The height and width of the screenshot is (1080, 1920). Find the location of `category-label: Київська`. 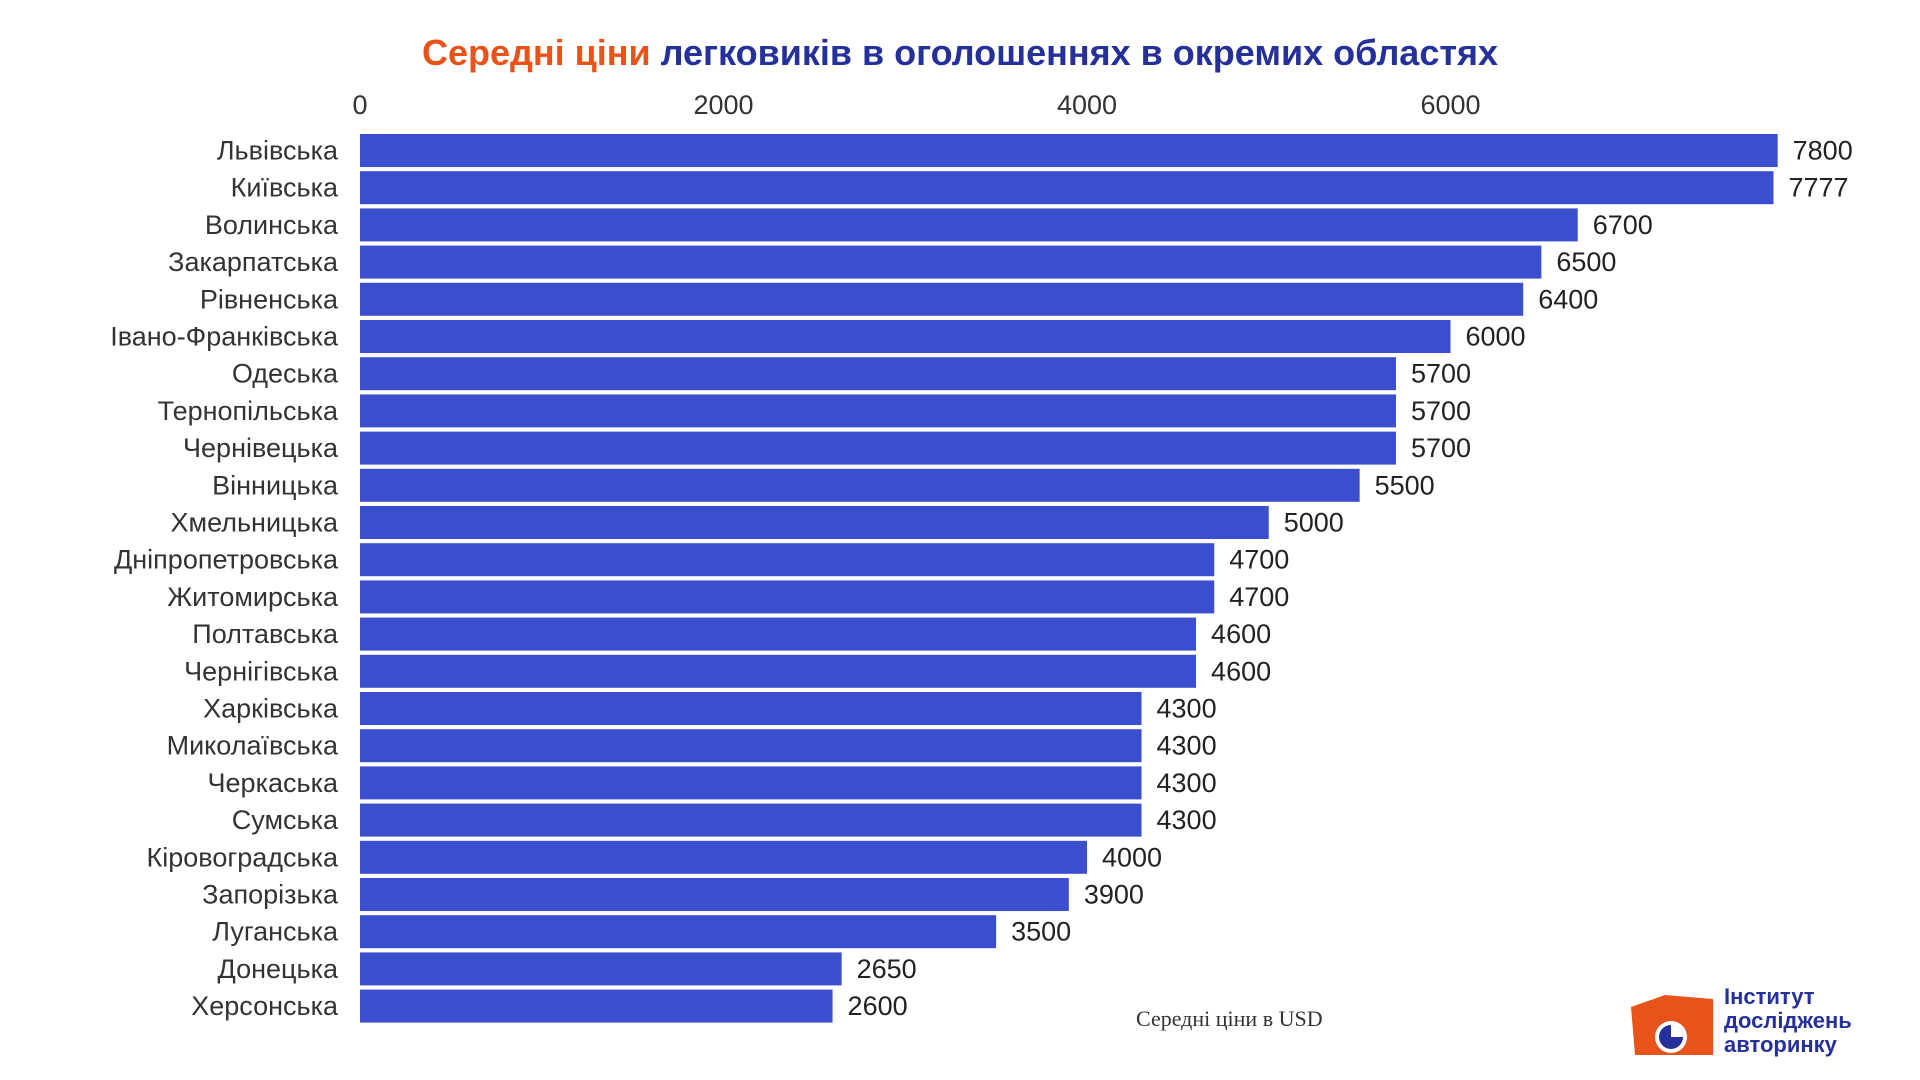

category-label: Київська is located at coordinates (285, 188).